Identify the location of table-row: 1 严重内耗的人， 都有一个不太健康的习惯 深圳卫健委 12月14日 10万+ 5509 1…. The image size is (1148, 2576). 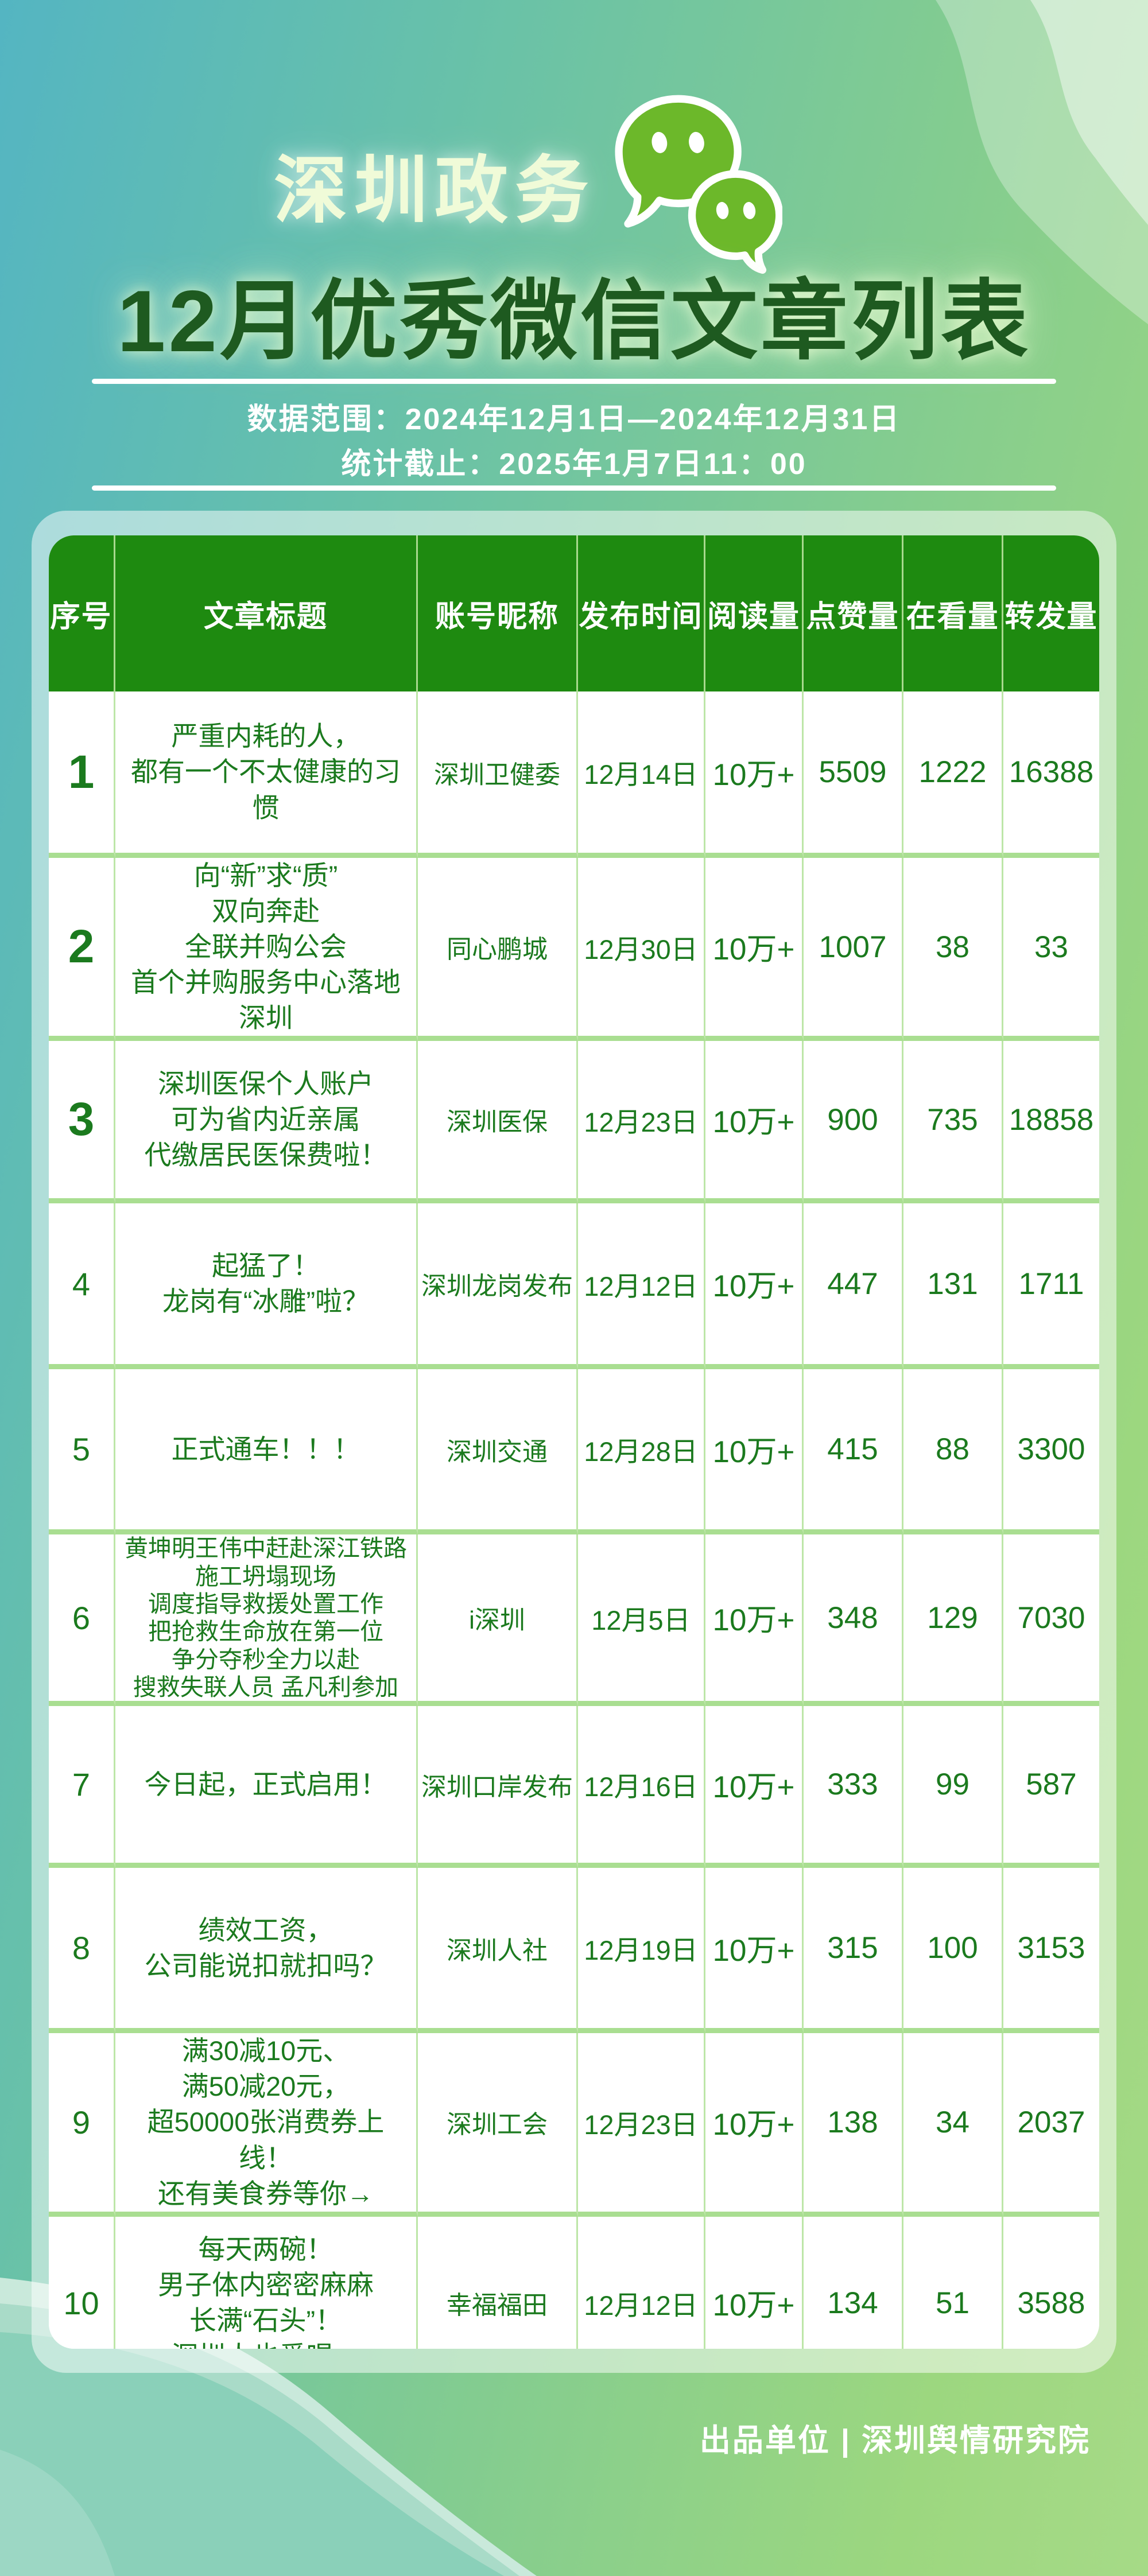
(574, 774).